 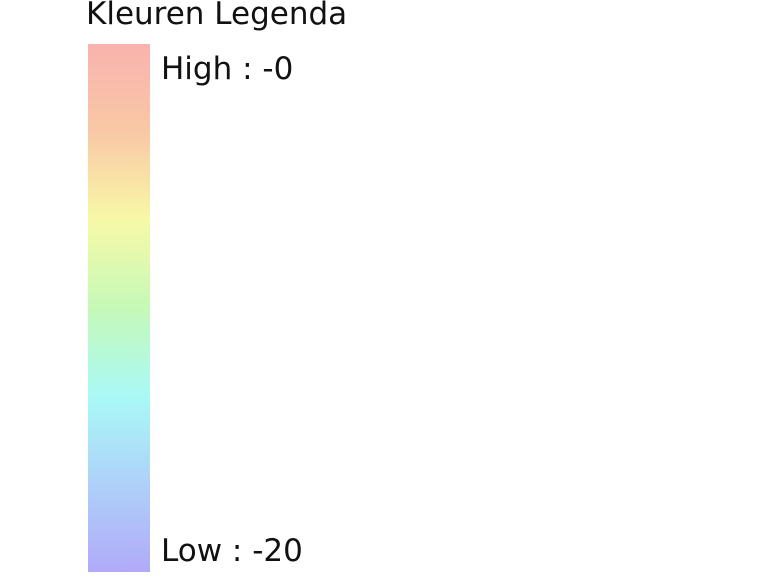 What do you see at coordinates (119, 308) in the screenshot?
I see `color-ramp` at bounding box center [119, 308].